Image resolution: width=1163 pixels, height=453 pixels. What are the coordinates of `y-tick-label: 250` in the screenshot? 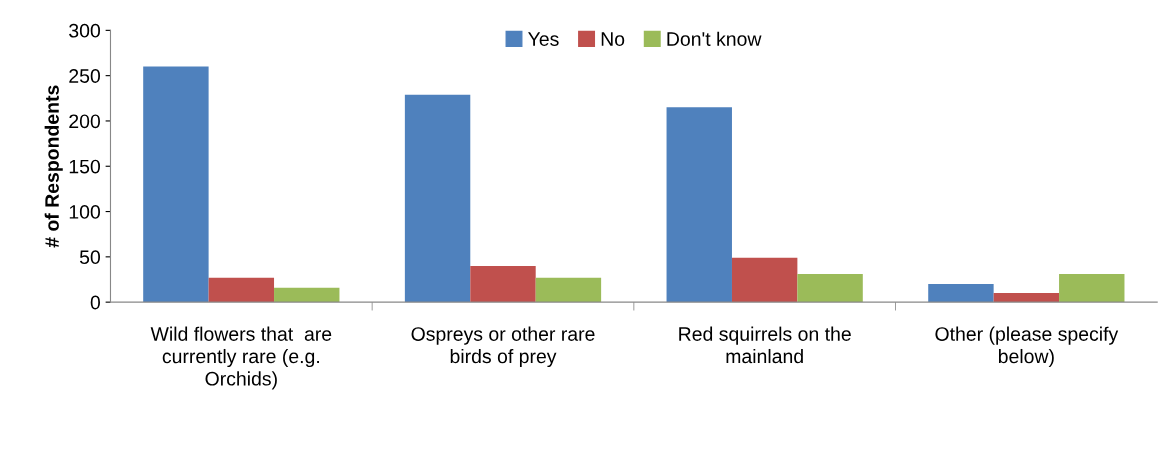 It's located at (85, 76).